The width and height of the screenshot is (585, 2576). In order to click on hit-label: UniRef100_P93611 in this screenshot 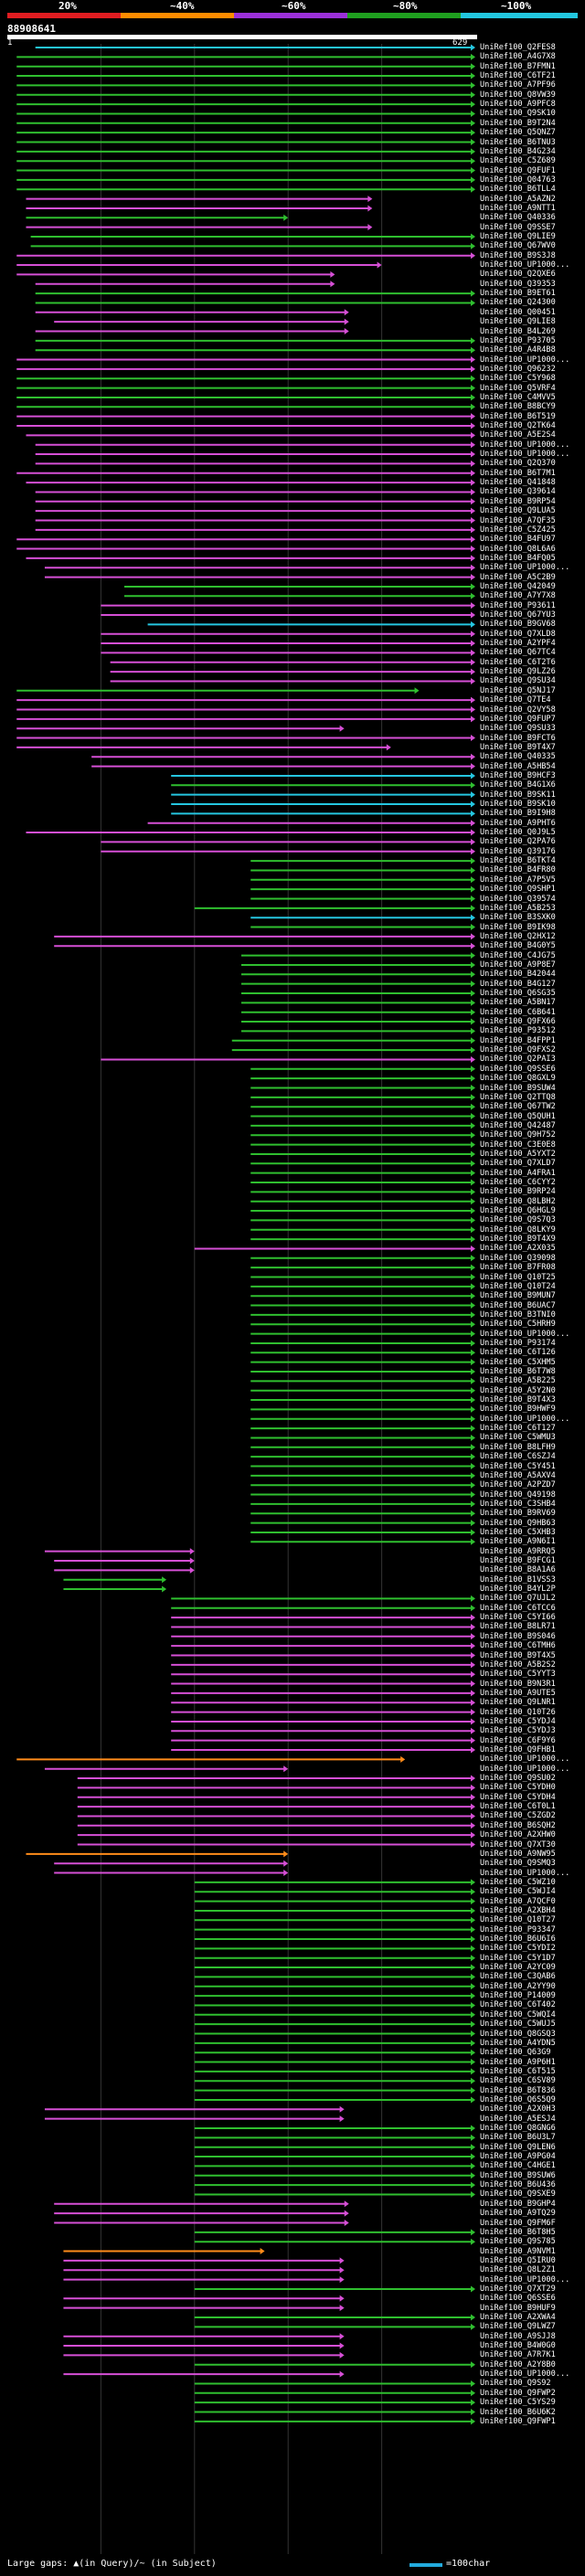, I will do `click(518, 605)`.